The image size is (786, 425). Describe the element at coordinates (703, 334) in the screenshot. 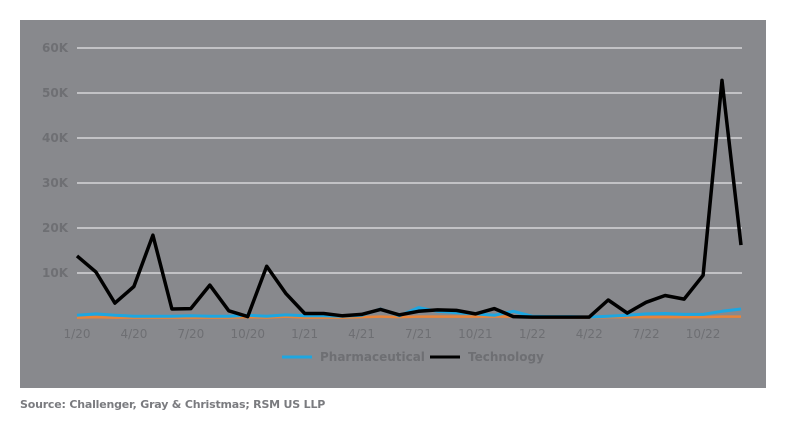

I see `x-tick-label: 10/22` at that location.